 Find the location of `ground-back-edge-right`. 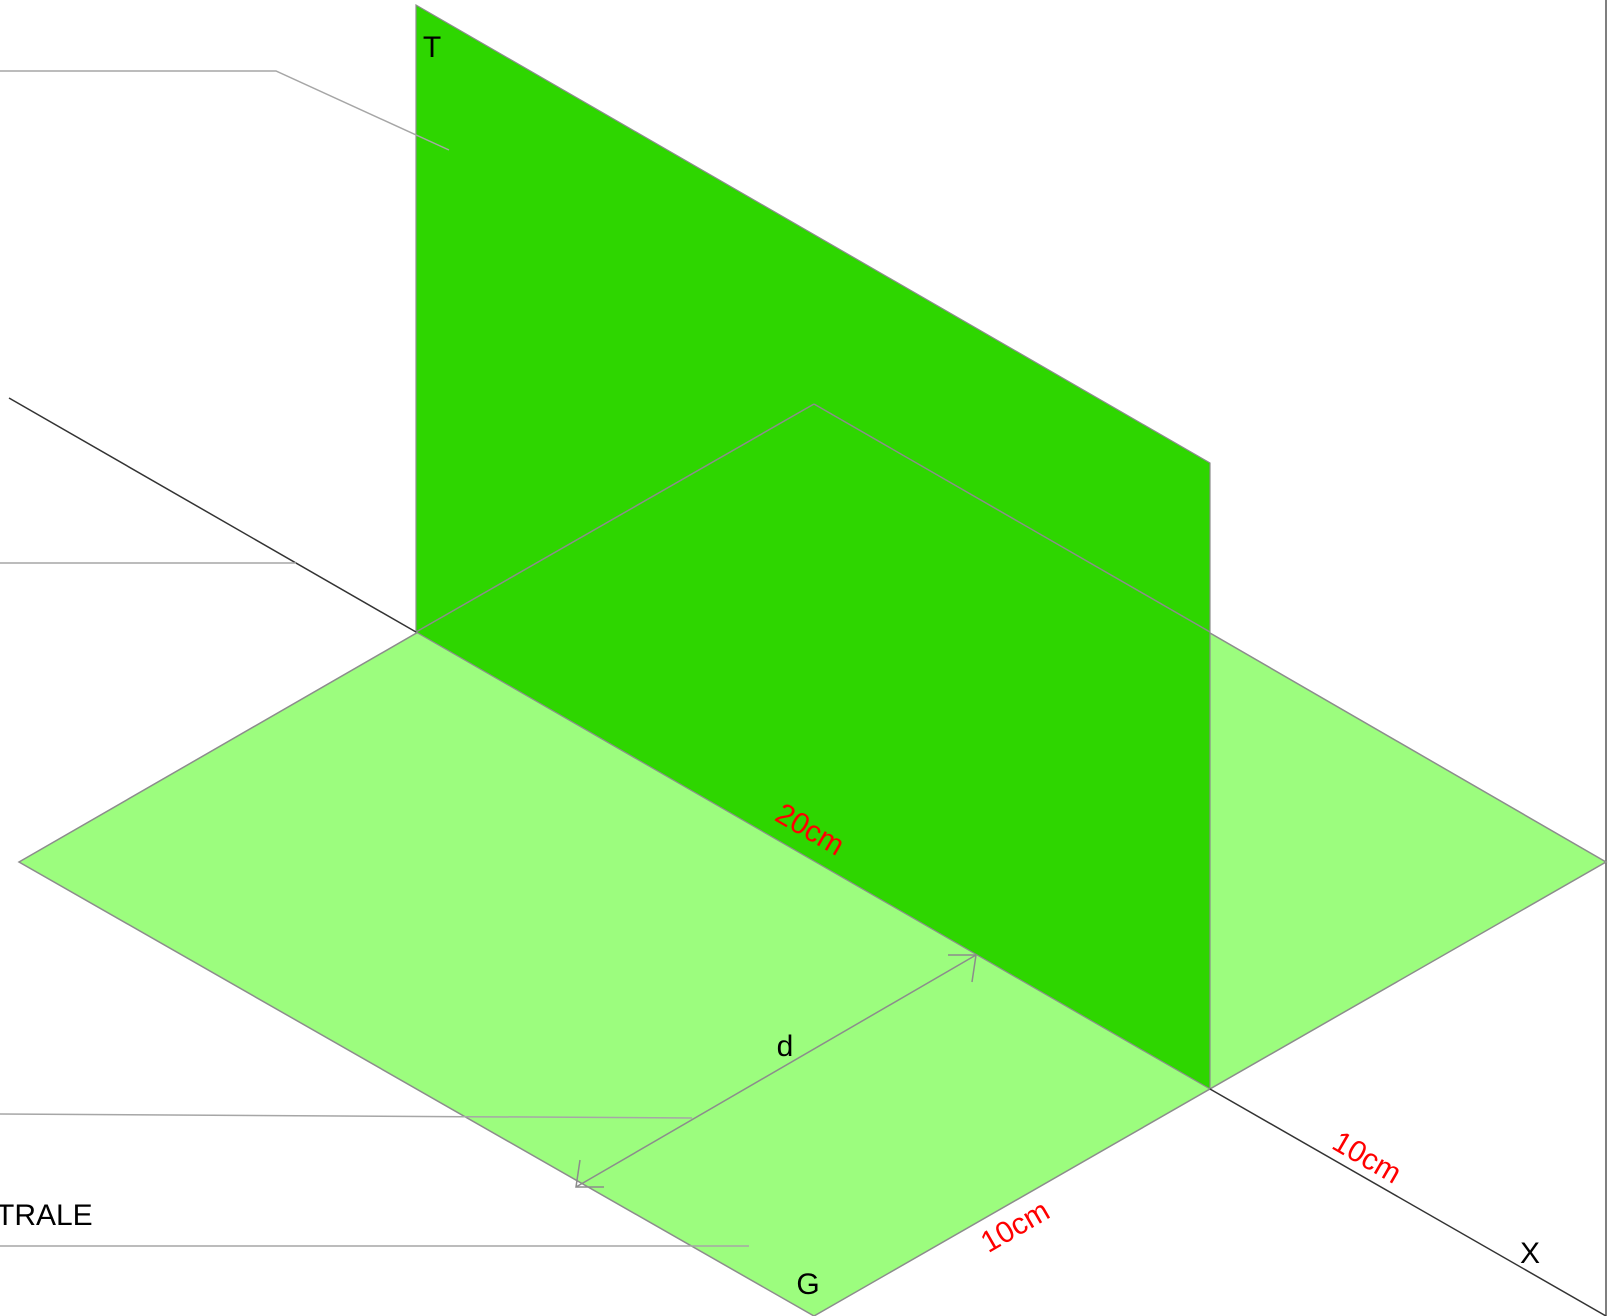

ground-back-edge-right is located at coordinates (1012, 518).